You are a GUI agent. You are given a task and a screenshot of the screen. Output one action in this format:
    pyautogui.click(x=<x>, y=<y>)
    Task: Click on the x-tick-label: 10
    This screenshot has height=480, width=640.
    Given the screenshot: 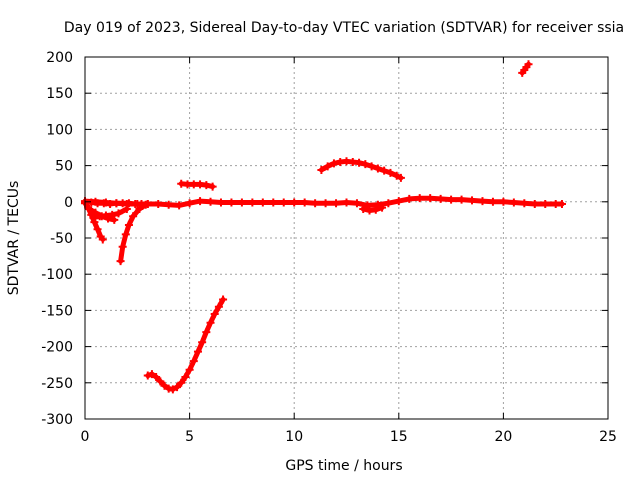 What is the action you would take?
    pyautogui.click(x=294, y=437)
    